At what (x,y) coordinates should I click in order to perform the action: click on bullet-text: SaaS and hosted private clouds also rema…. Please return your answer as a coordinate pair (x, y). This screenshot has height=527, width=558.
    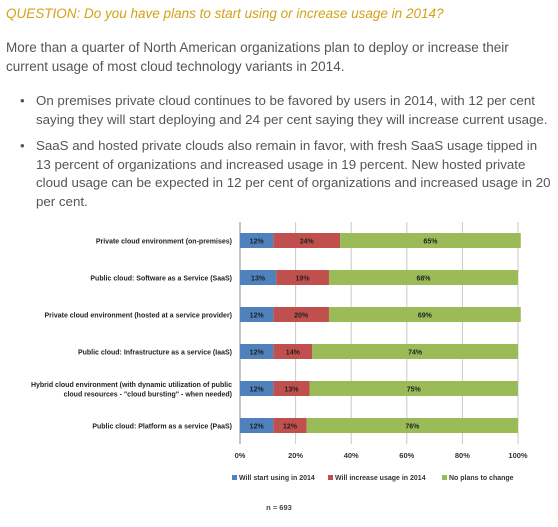
    Looking at the image, I should click on (293, 173).